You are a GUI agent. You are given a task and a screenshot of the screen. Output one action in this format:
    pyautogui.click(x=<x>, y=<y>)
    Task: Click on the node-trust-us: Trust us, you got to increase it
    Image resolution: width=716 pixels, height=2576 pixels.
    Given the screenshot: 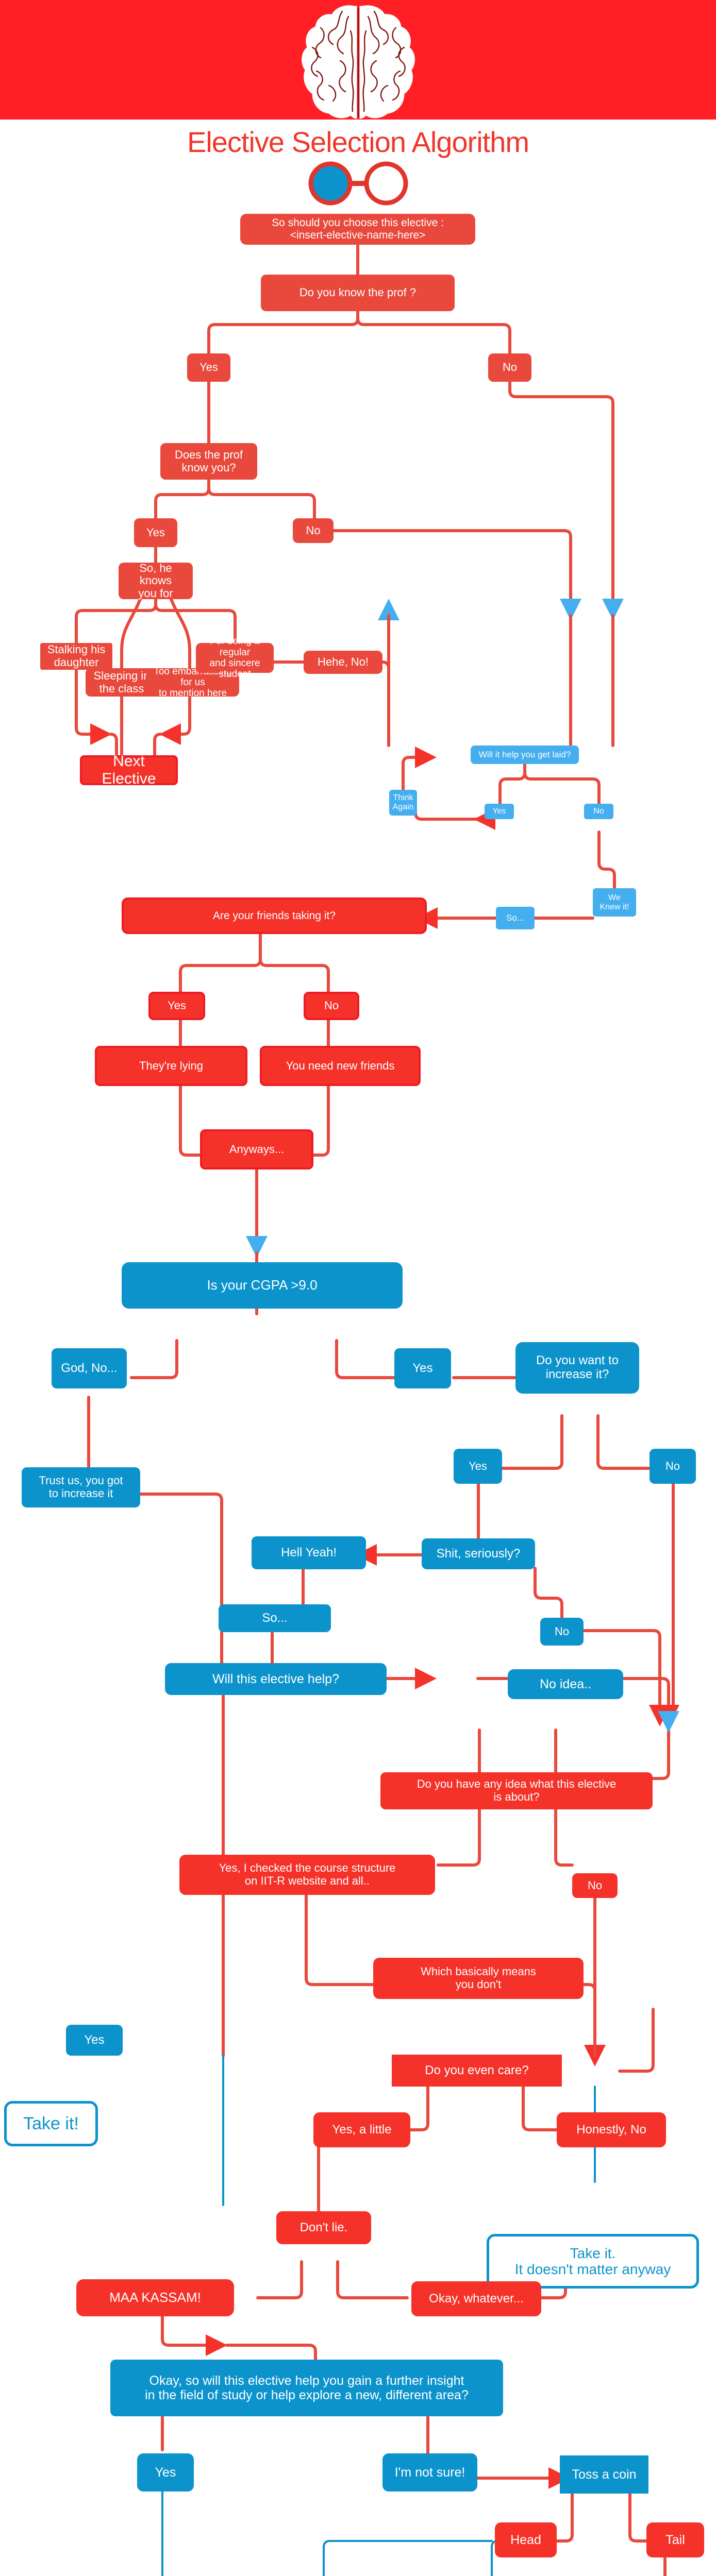 What is the action you would take?
    pyautogui.click(x=81, y=1487)
    